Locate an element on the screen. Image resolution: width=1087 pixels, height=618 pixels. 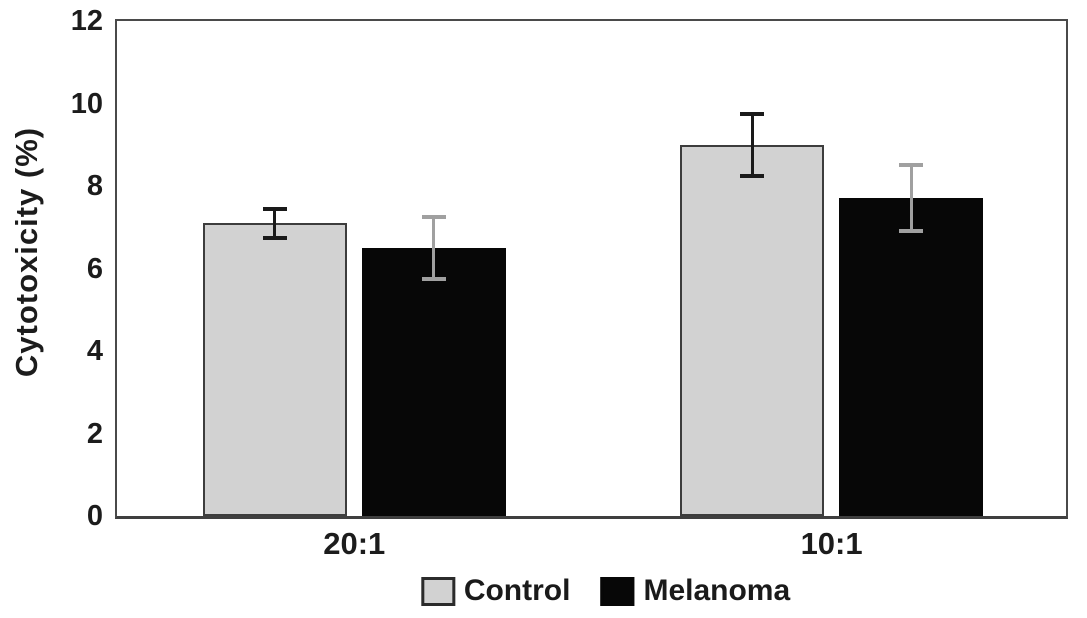
y-tick-label-6: 6 is located at coordinates (94, 268).